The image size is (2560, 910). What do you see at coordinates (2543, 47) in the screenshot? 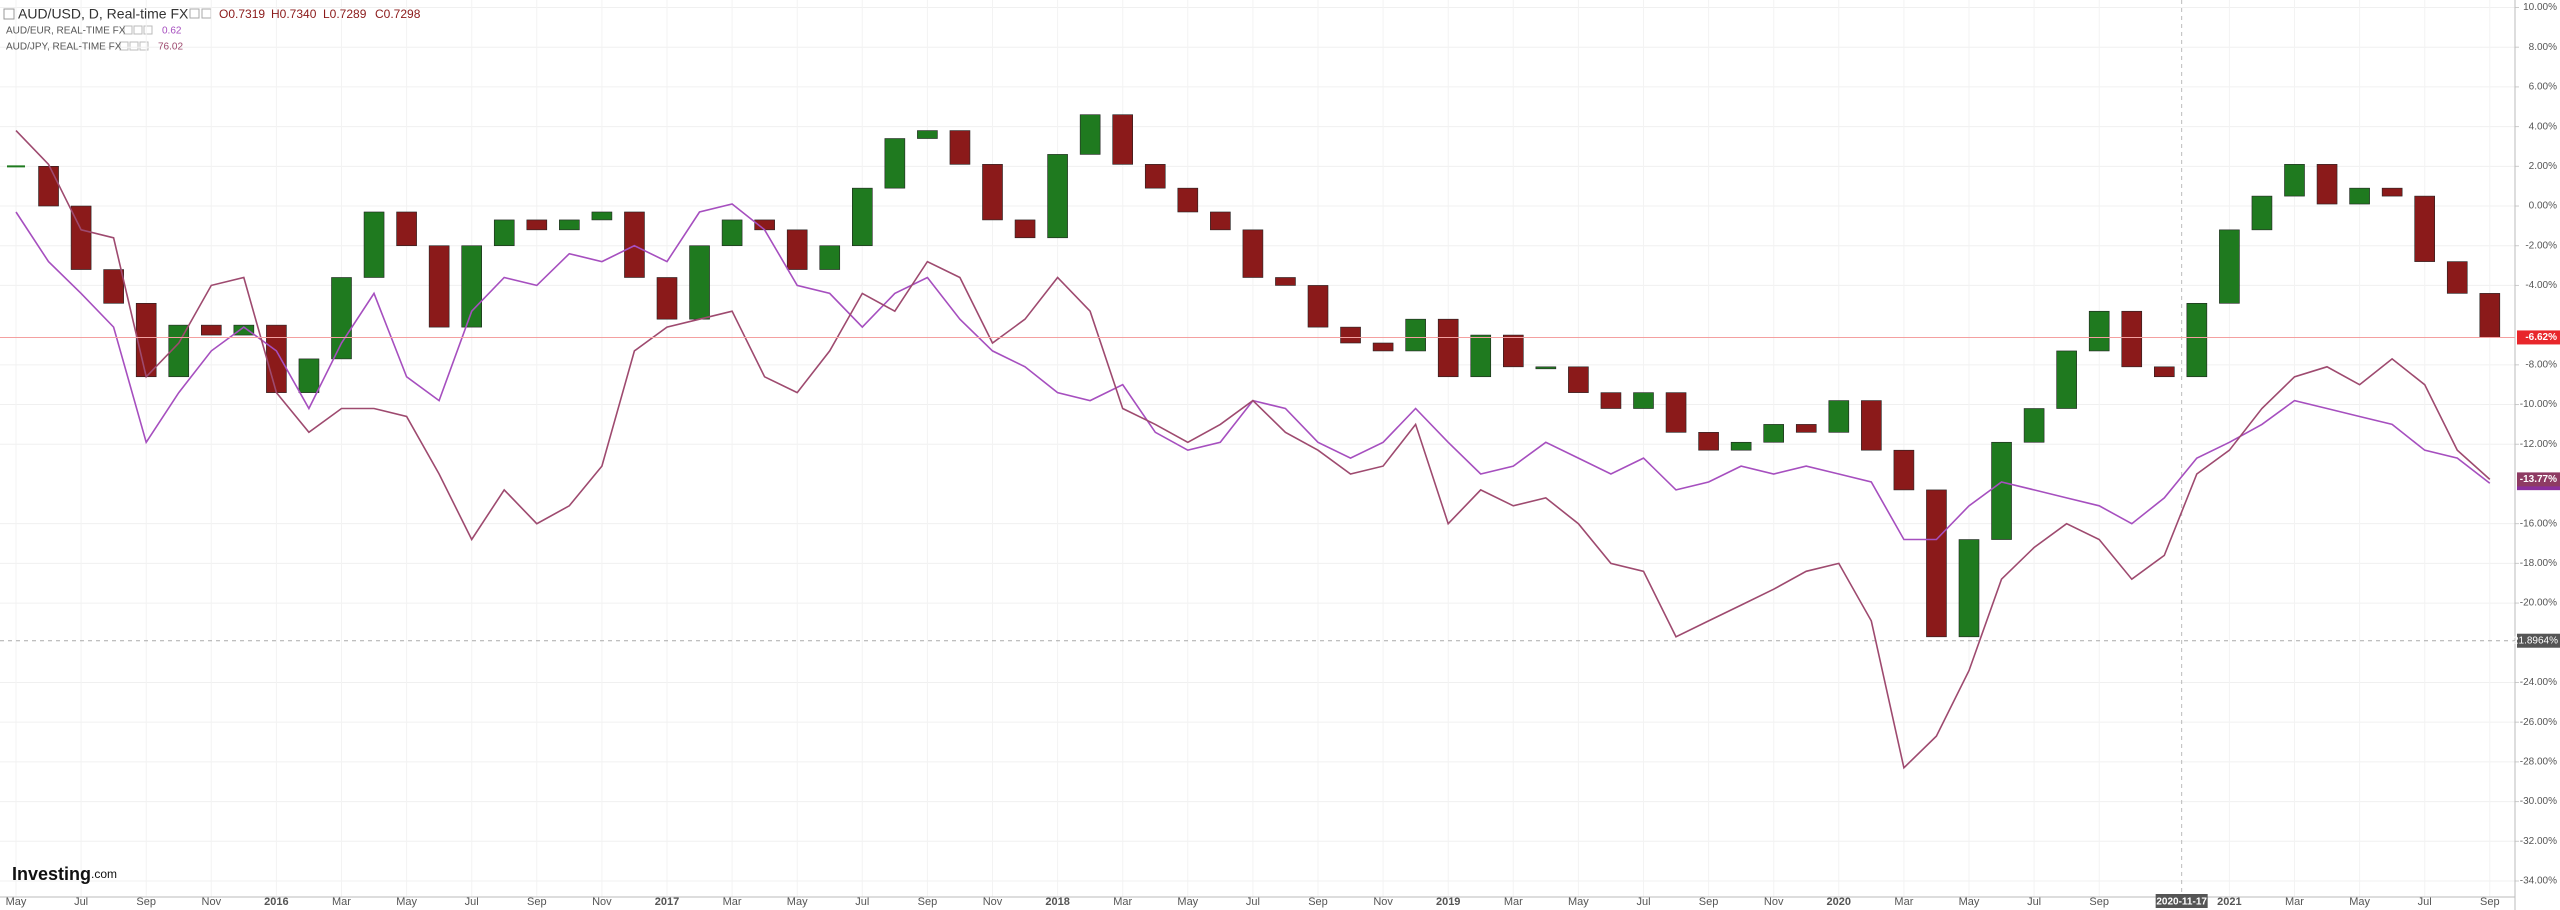
I see `y-tick-label: 8.00%` at bounding box center [2543, 47].